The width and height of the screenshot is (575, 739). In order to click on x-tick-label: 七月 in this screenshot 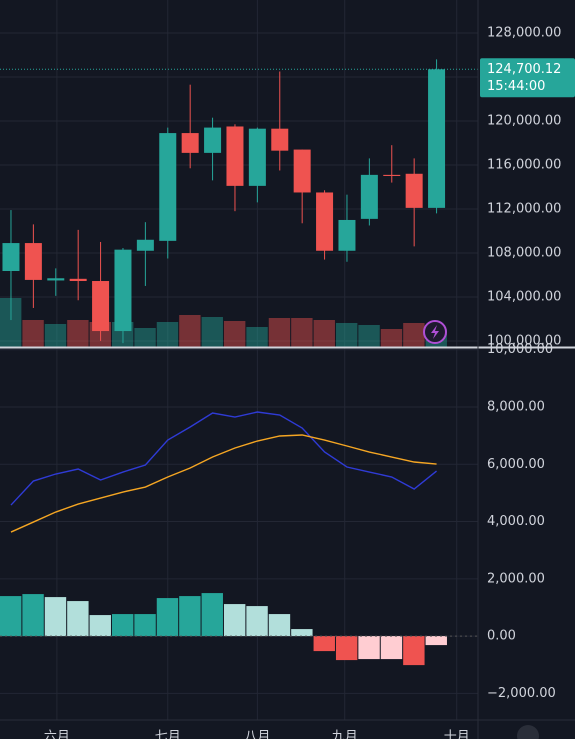, I will do `click(168, 734)`.